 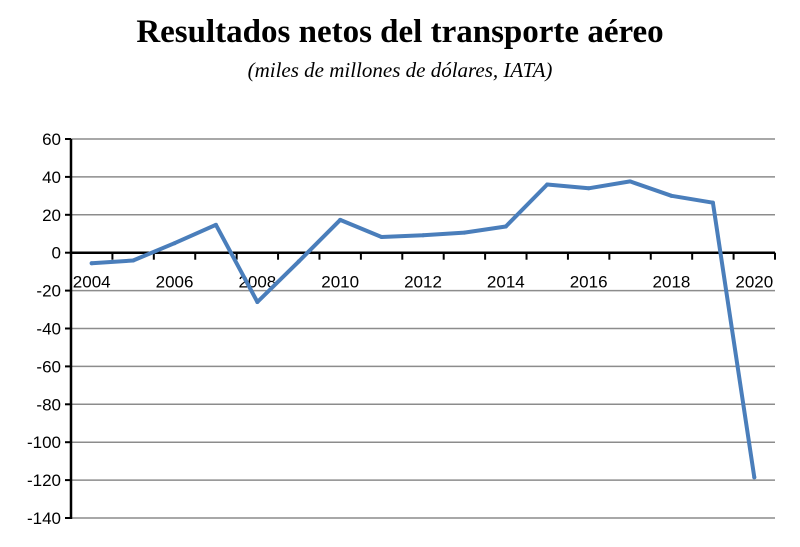 I want to click on y-tick-label: -20, so click(x=48, y=291).